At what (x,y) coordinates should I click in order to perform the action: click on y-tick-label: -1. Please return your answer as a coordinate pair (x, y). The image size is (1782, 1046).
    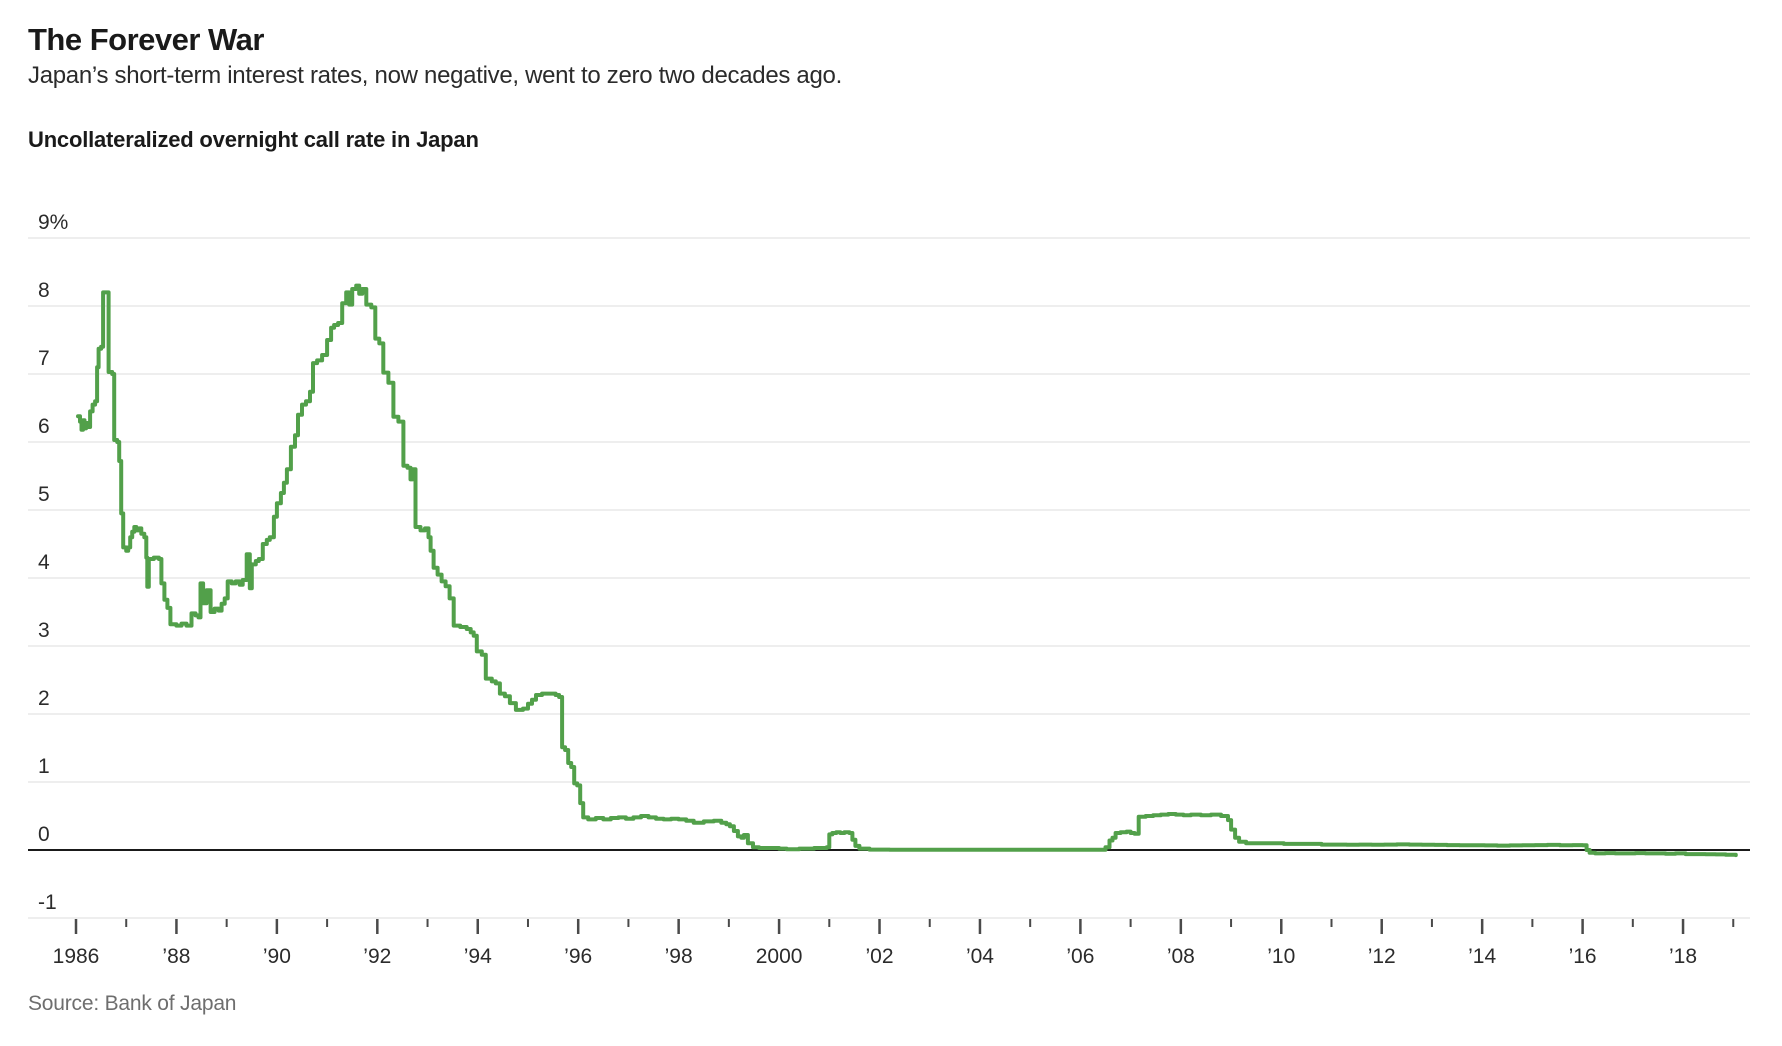
    Looking at the image, I should click on (47, 902).